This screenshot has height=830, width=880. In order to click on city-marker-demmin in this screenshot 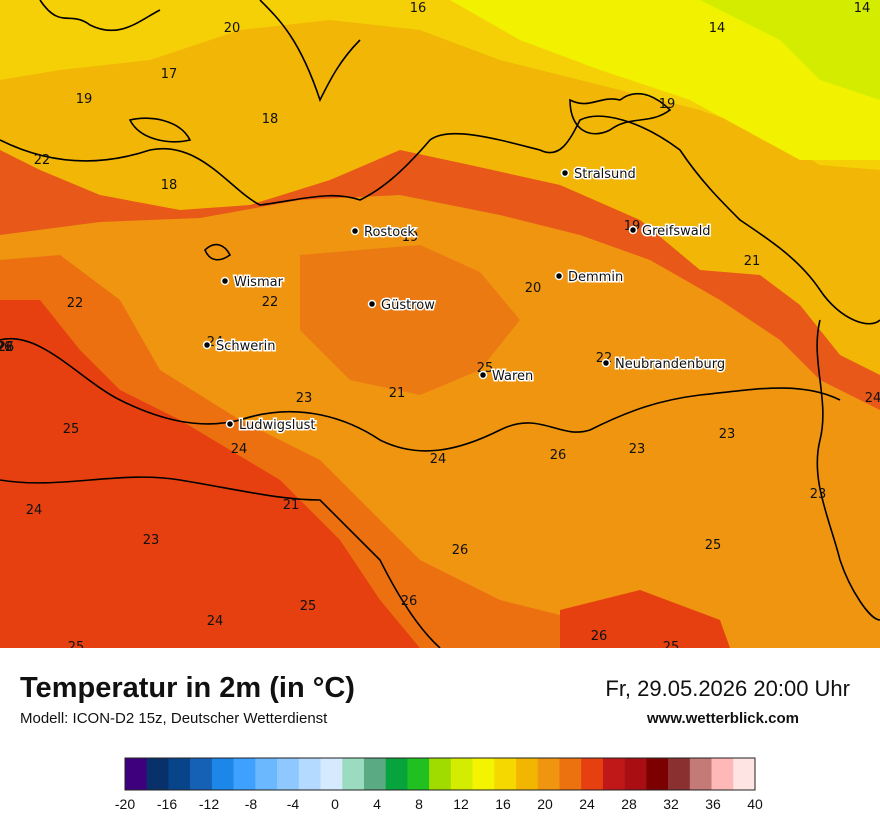, I will do `click(559, 276)`.